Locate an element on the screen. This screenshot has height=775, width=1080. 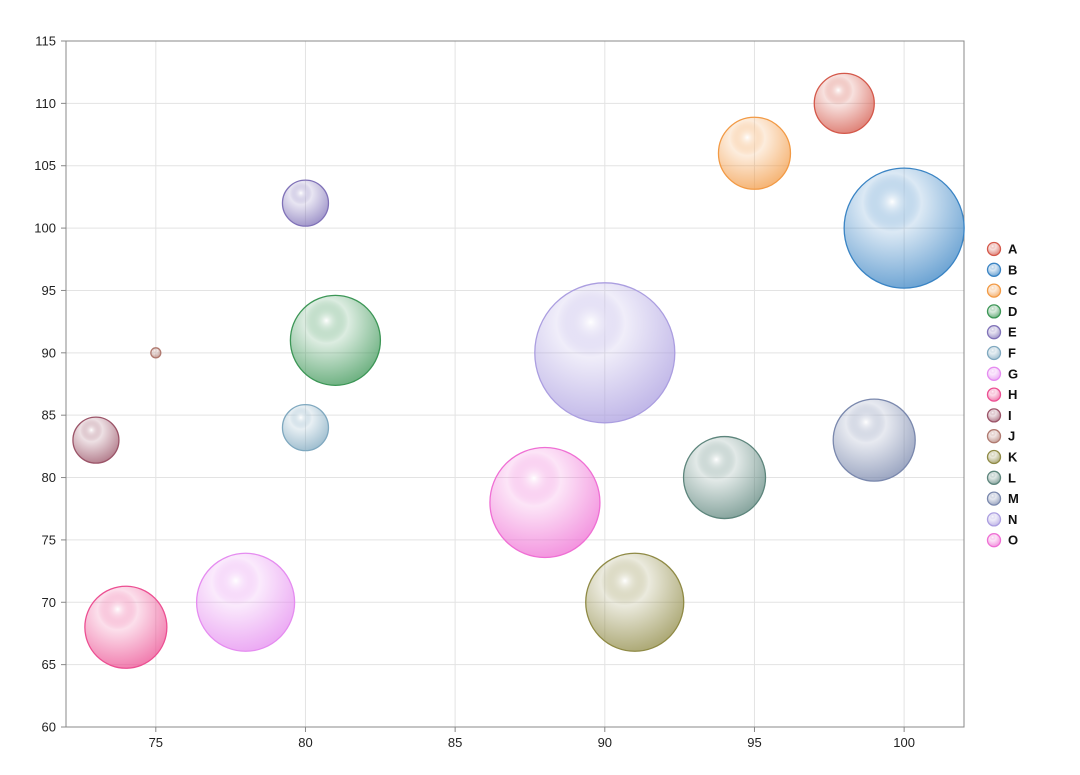
bubble-c is located at coordinates (754, 153).